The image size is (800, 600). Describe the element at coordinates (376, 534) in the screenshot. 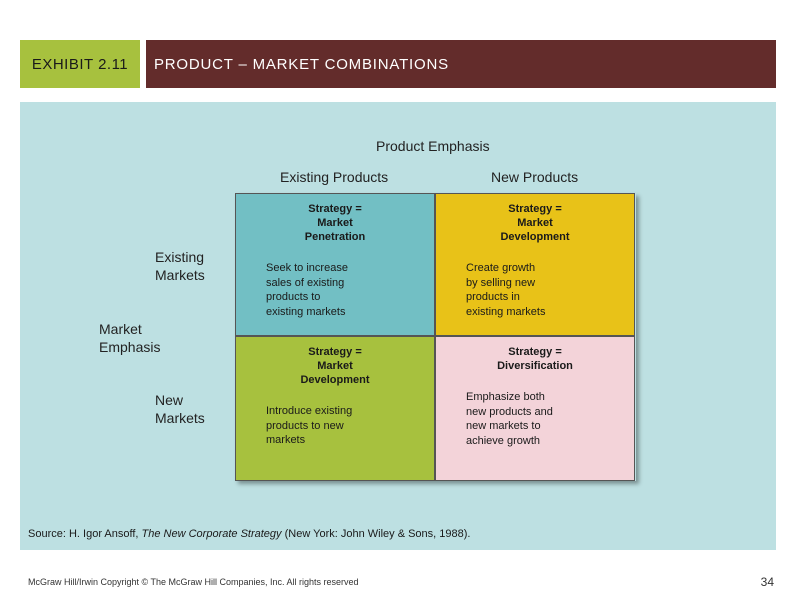

I see `source-suffix: (New York: John Wiley & Sons, 1988).` at that location.